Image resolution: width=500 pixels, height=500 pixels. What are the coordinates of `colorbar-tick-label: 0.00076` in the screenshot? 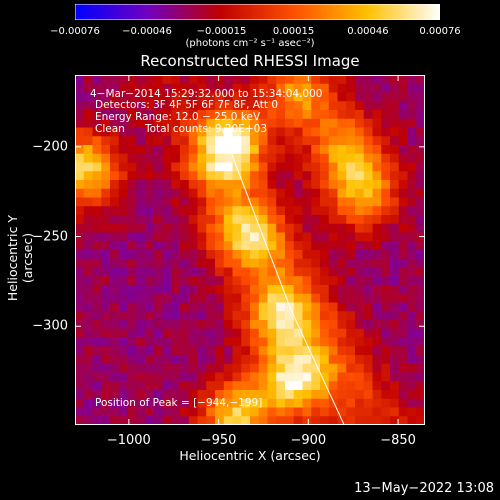 It's located at (440, 31).